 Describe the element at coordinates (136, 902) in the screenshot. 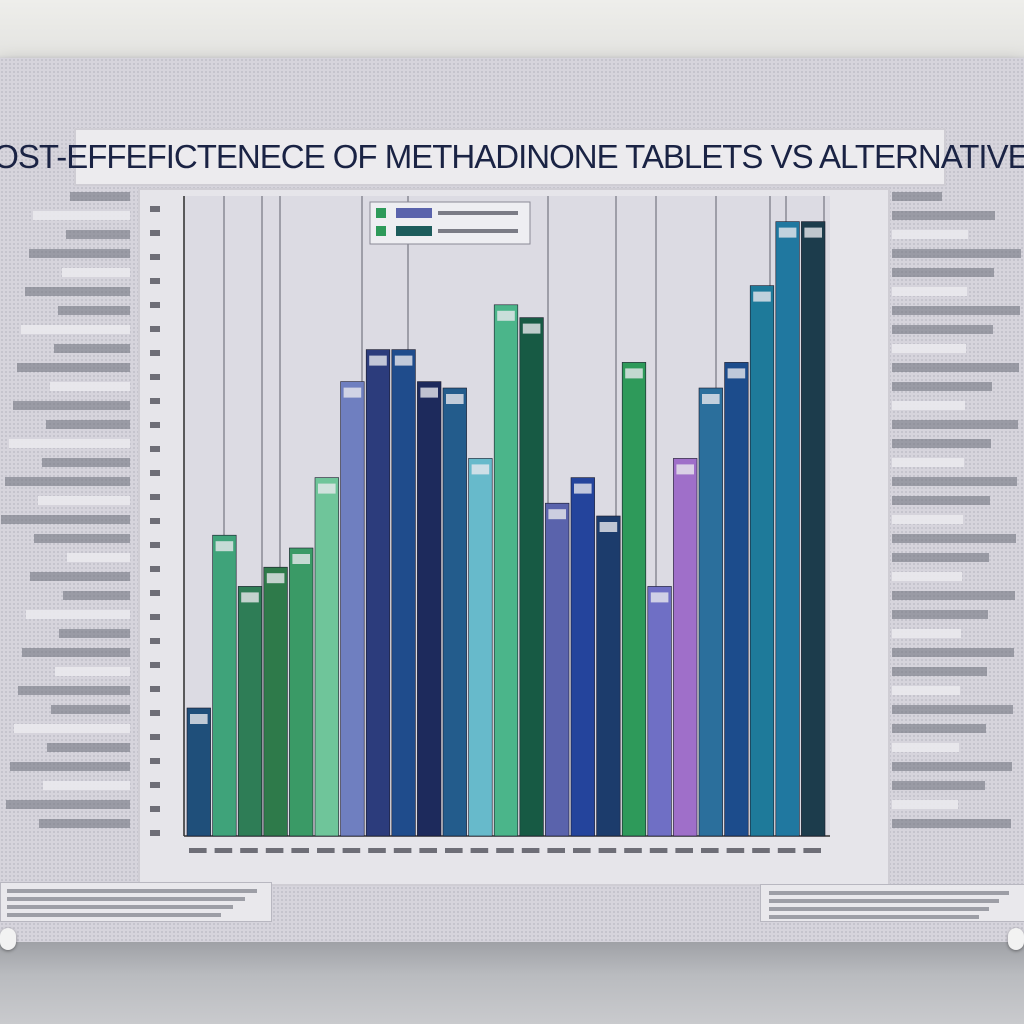

I see `footer-note-left` at that location.